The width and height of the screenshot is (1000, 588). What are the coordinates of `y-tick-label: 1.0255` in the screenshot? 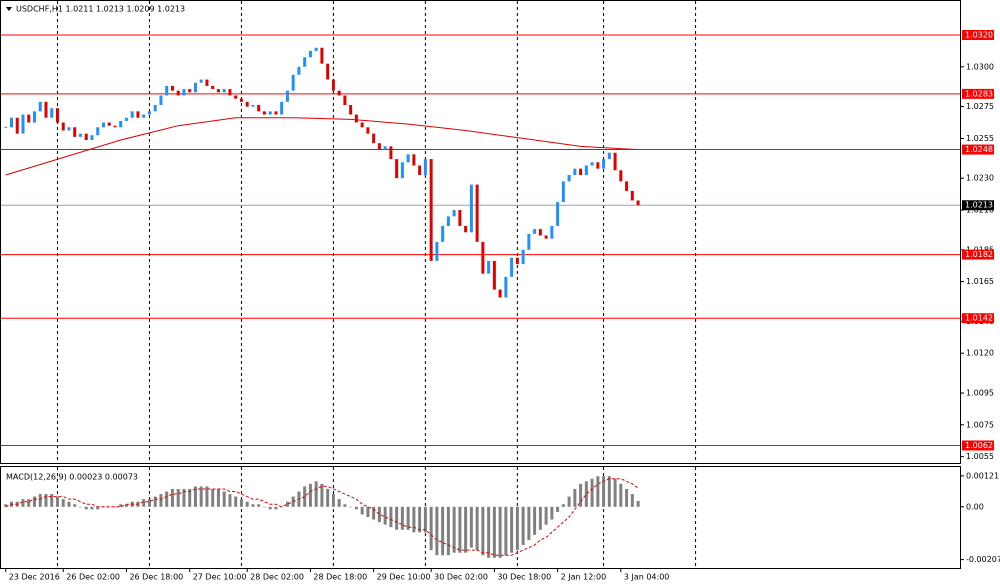 It's located at (980, 138).